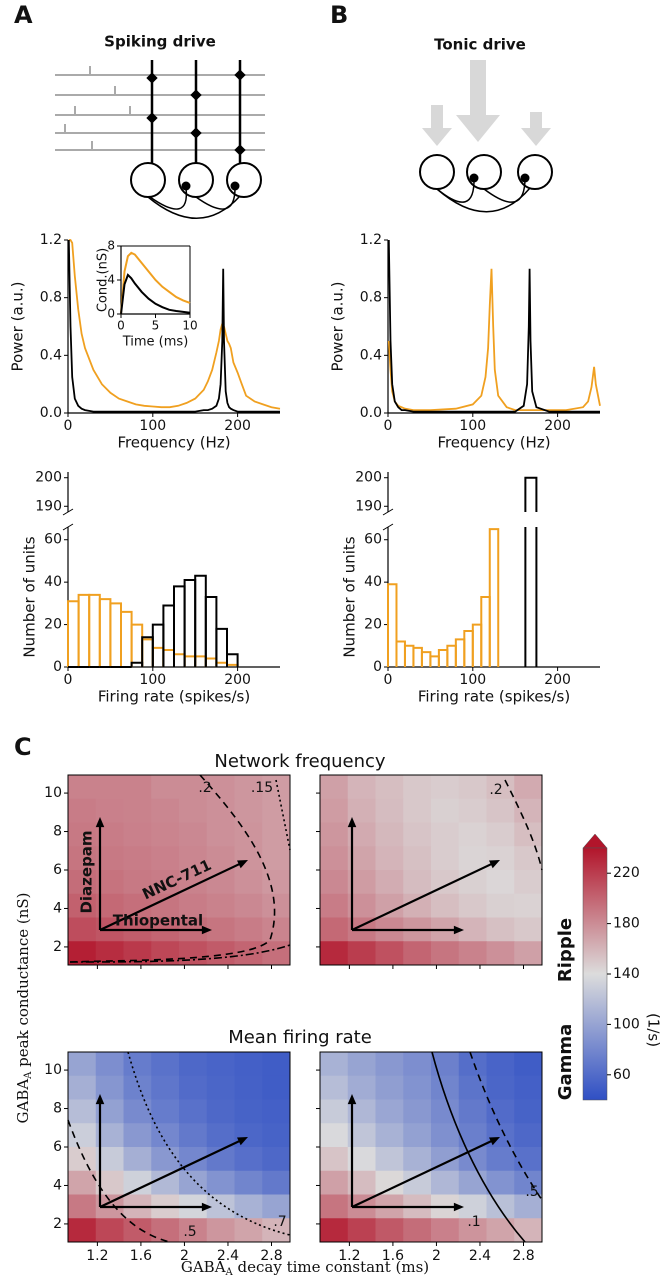 The width and height of the screenshot is (664, 1280). Describe the element at coordinates (18, 326) in the screenshot. I see `y-axis-label: Power (a.u.)` at that location.